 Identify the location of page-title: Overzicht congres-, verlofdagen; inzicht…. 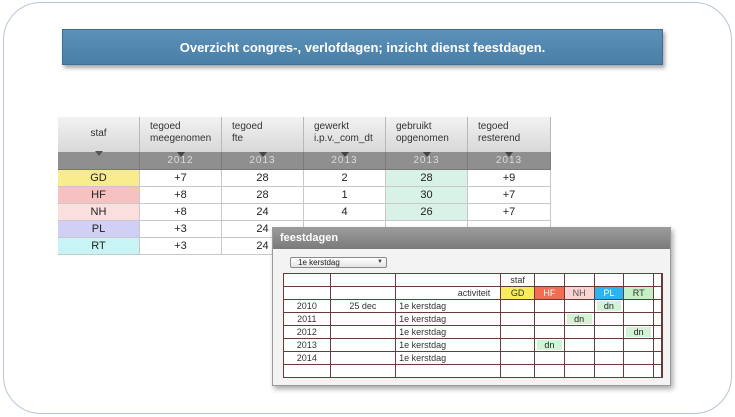
(362, 47).